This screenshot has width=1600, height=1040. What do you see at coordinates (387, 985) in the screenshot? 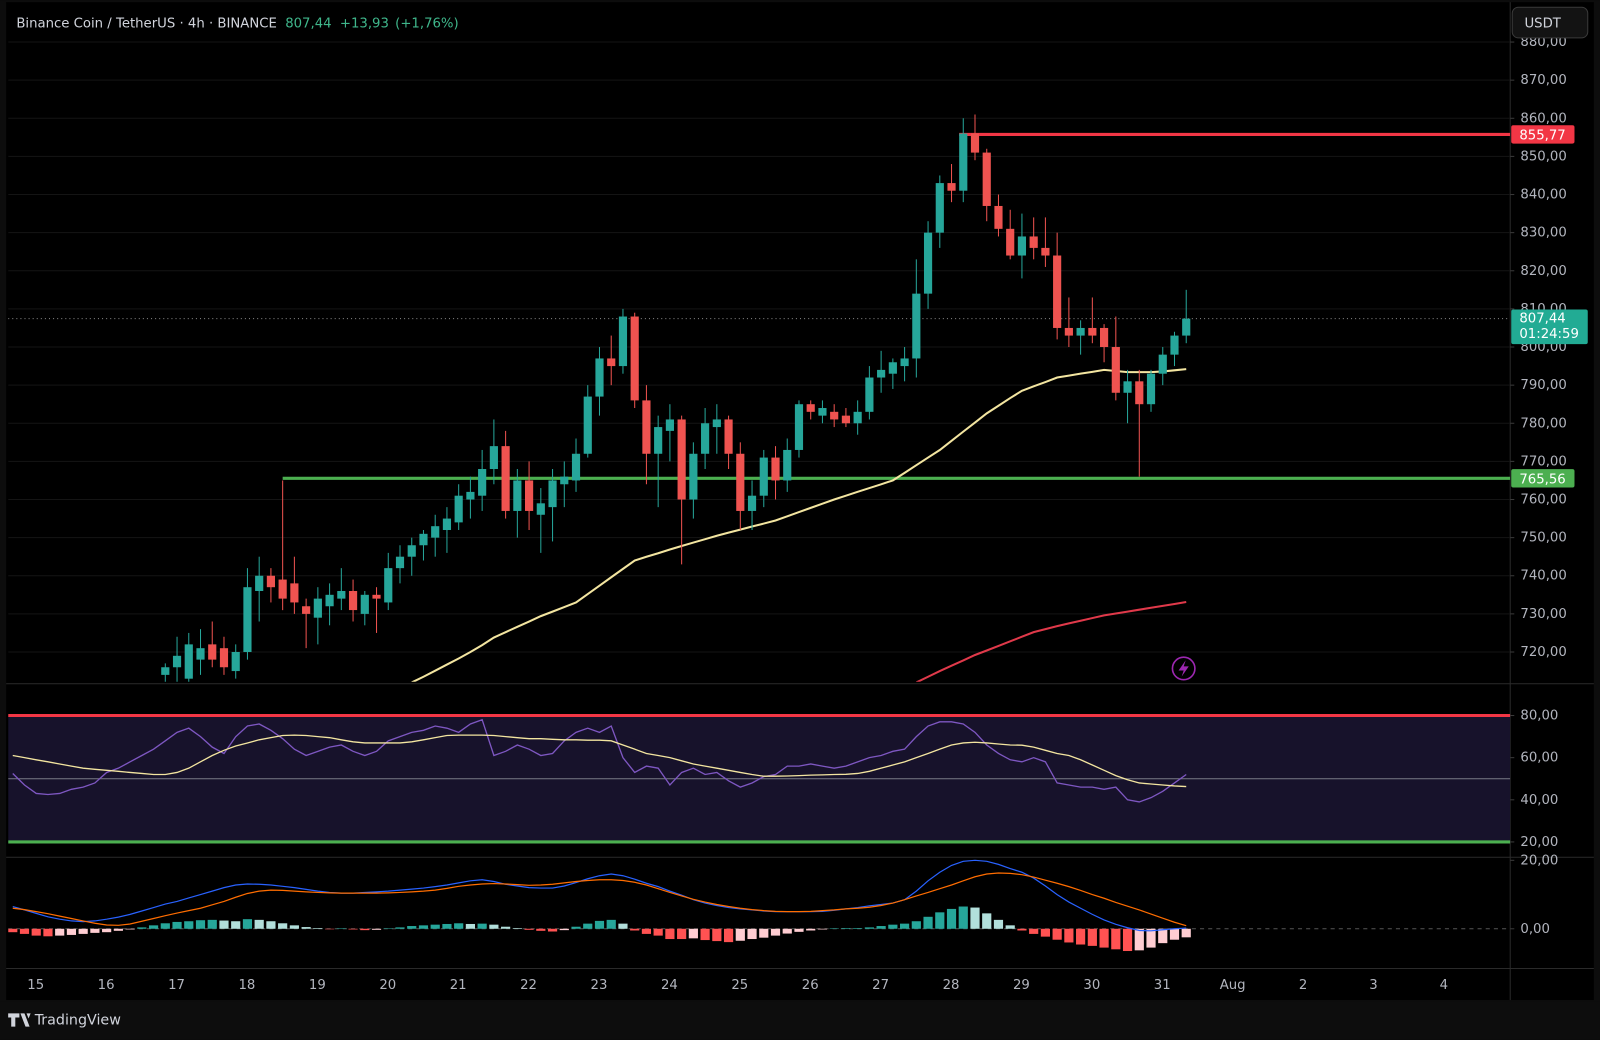
I see `x-tick-label: 20` at bounding box center [387, 985].